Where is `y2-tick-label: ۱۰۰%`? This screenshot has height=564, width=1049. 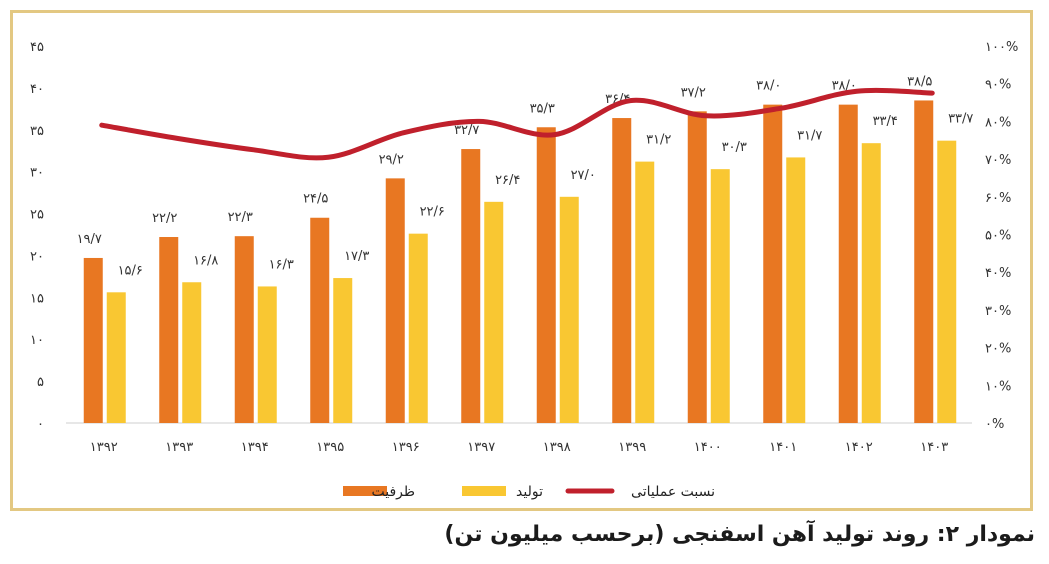
y2-tick-label: ۱۰۰% is located at coordinates (1001, 47).